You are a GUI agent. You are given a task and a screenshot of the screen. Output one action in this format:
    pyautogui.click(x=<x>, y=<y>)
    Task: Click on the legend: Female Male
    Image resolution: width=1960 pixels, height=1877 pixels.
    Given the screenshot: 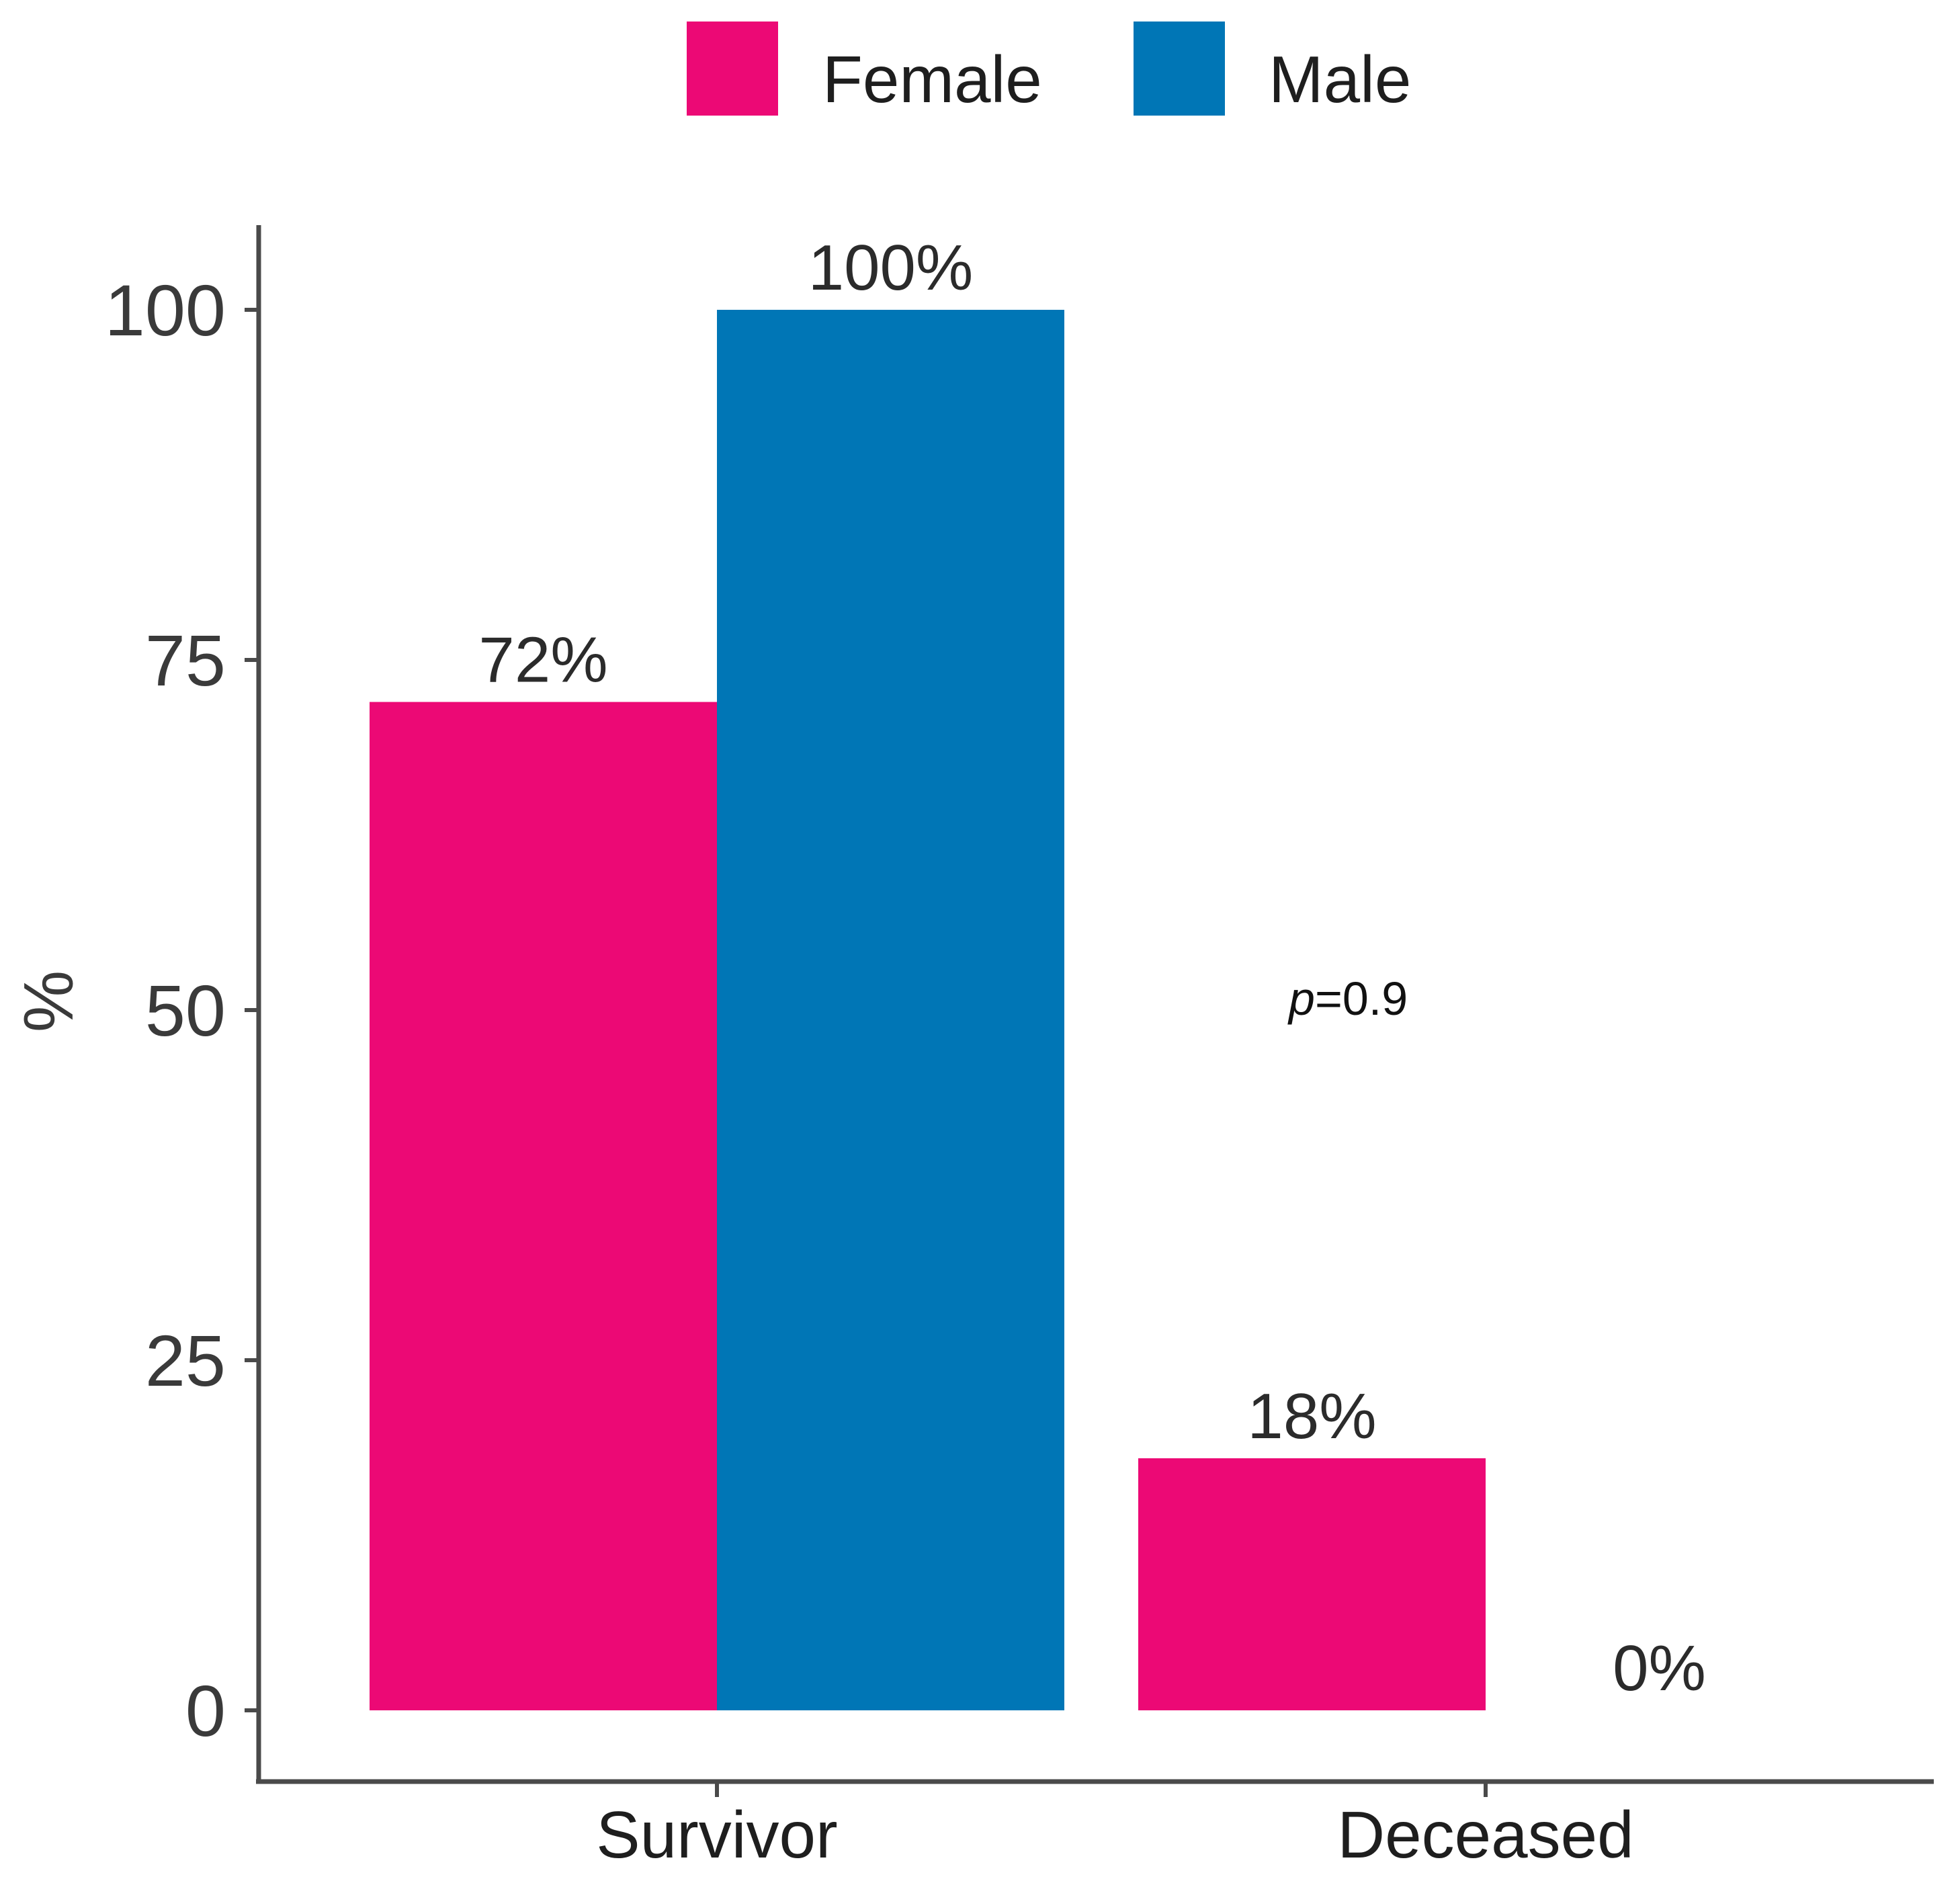 What is the action you would take?
    pyautogui.click(x=1049, y=69)
    